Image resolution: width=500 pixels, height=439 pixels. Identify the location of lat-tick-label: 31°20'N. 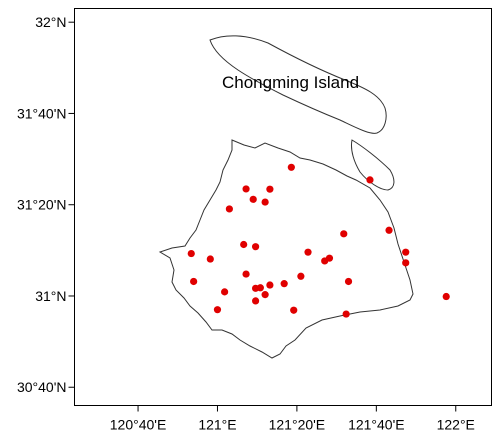
(42, 205).